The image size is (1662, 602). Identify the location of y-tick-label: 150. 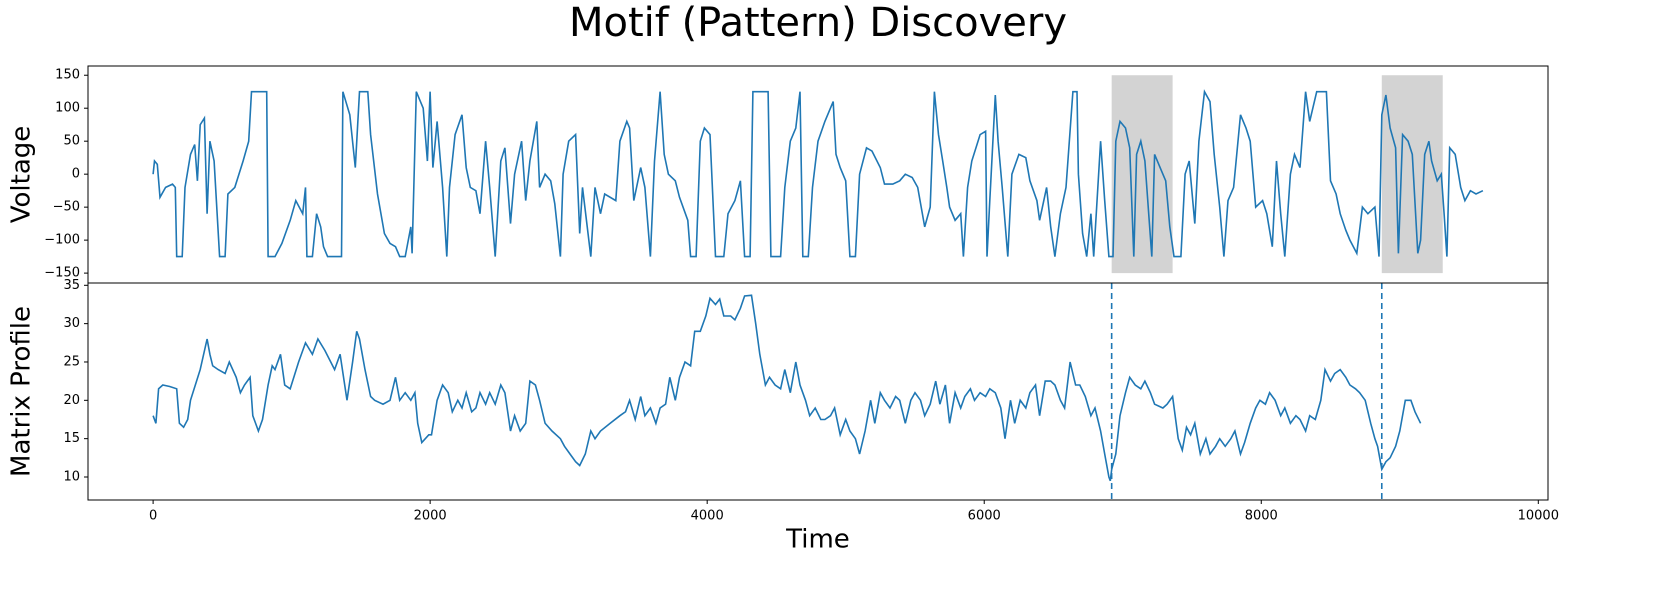
(67, 75).